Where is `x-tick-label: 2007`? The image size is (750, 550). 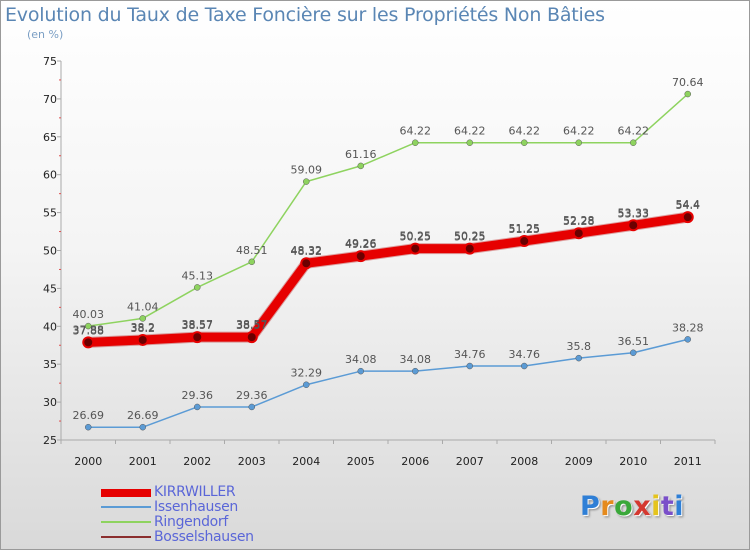
x-tick-label: 2007 is located at coordinates (470, 461).